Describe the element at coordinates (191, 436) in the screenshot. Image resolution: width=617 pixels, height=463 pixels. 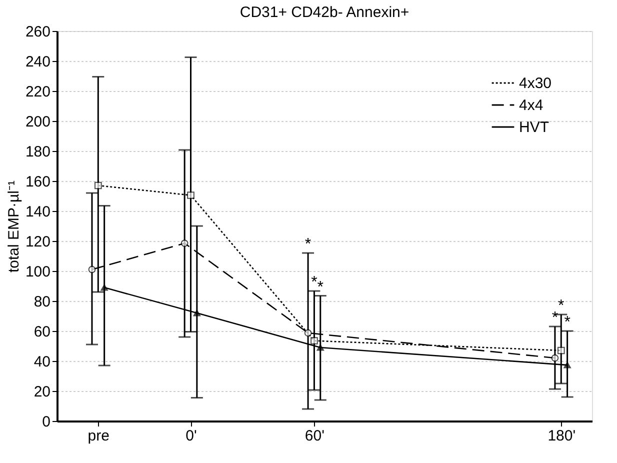
I see `x-tick-label: 0'` at that location.